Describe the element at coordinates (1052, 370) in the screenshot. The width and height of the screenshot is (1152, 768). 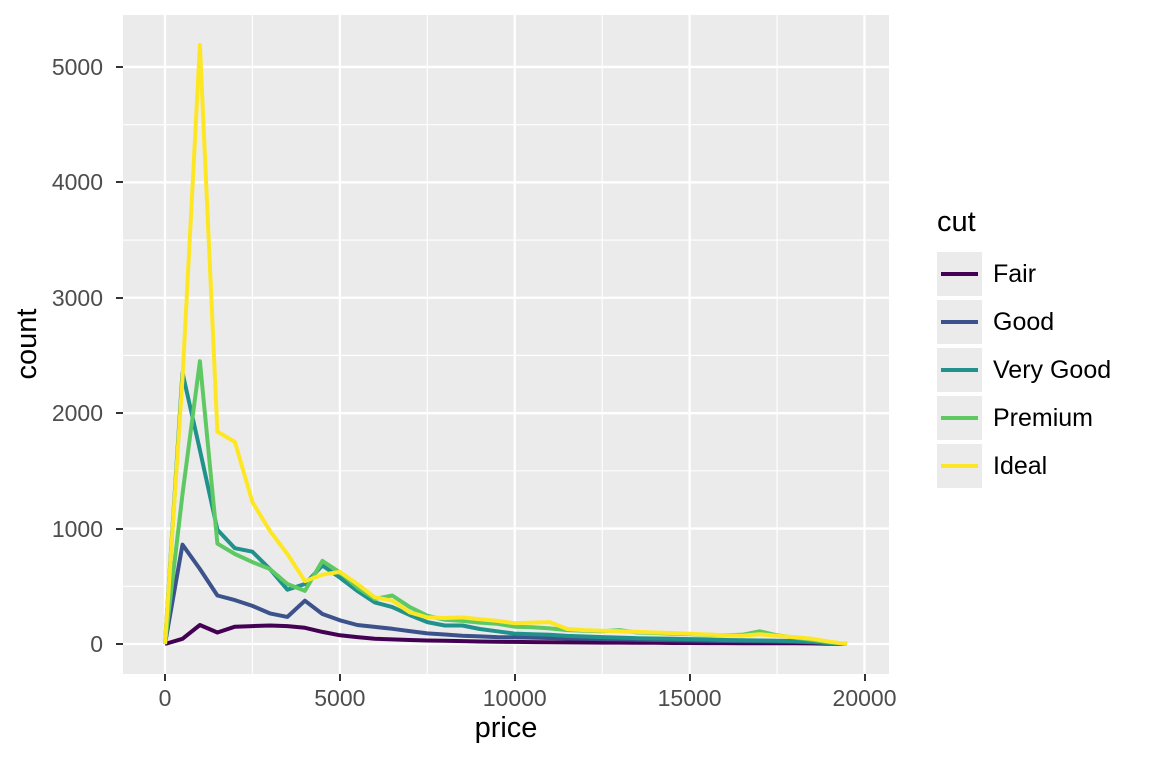
I see `legend-item-label: Very Good` at that location.